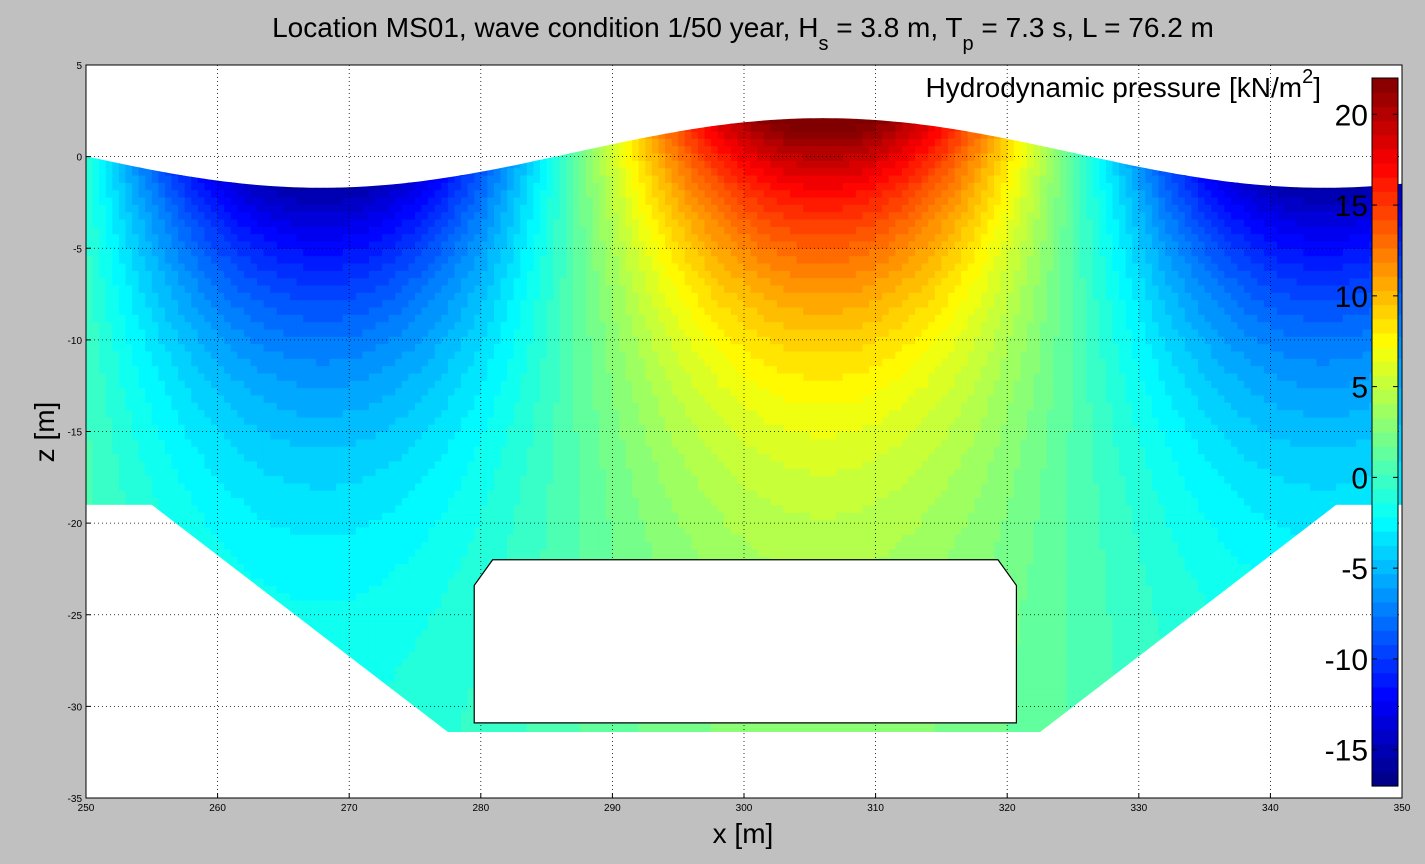 This screenshot has width=1425, height=864. I want to click on colorbar-tick-label: -10, so click(1346, 660).